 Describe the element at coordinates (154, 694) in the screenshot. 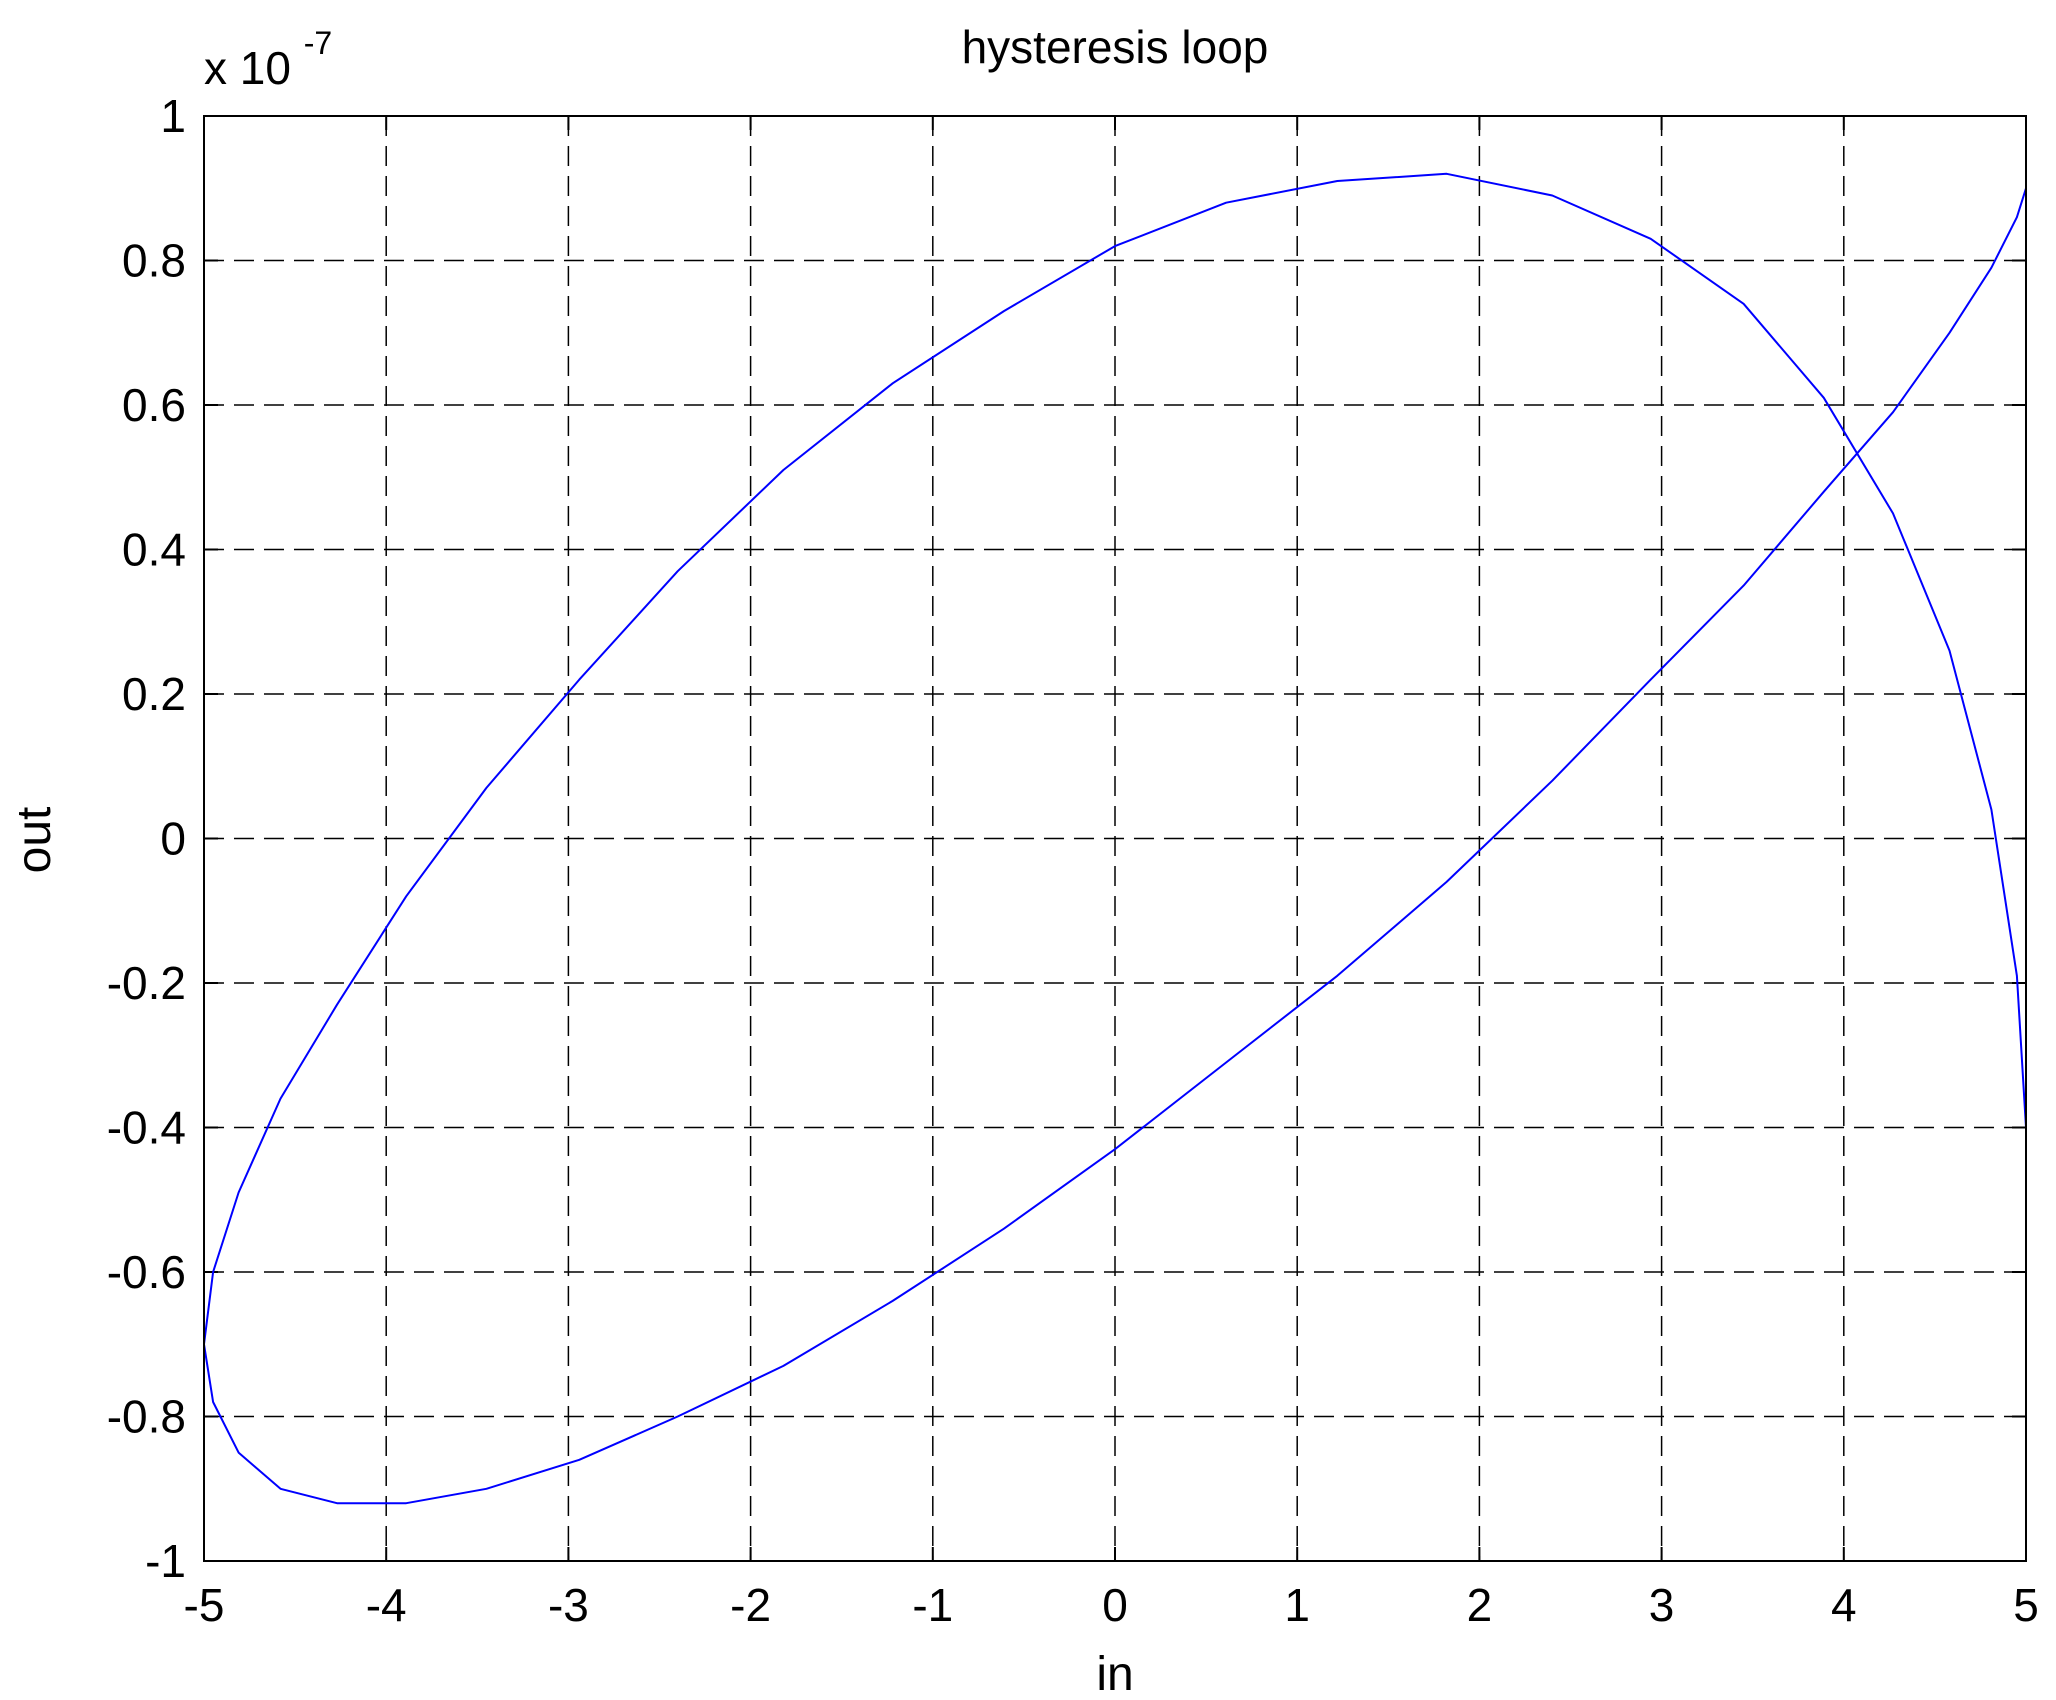

I see `y-tick-label: 0.2` at that location.